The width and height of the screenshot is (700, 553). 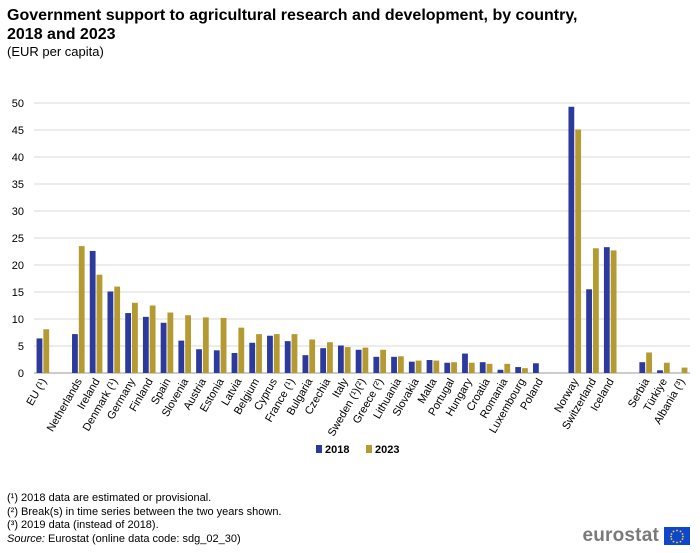 What do you see at coordinates (620, 535) in the screenshot?
I see `logo-text: eurostat` at bounding box center [620, 535].